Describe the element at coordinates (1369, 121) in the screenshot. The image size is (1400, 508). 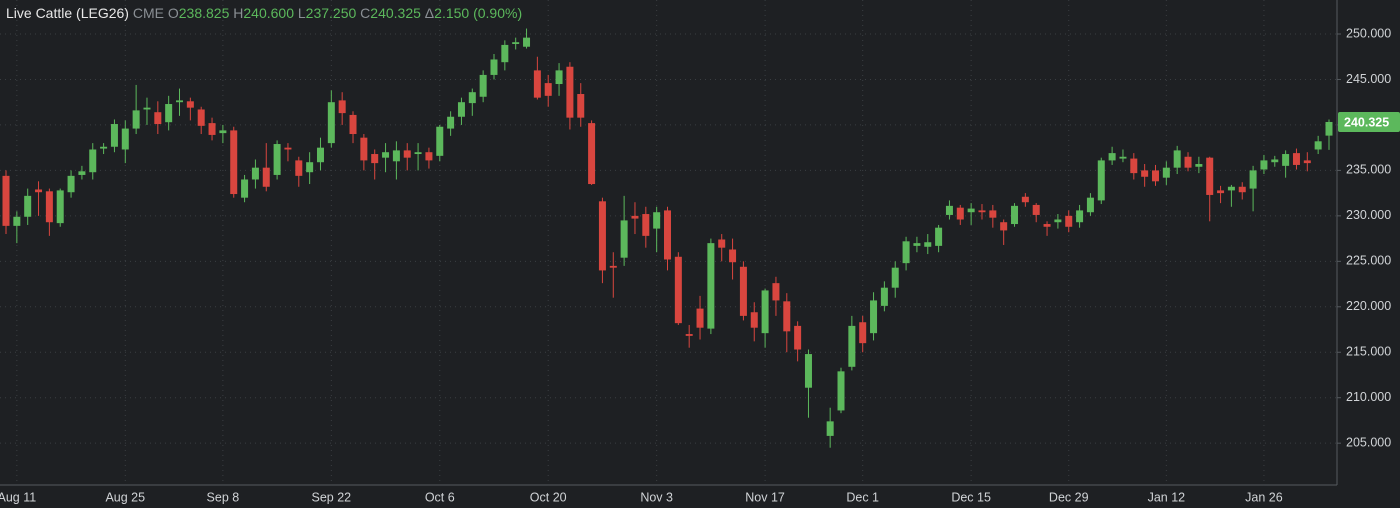
I see `last-price-box` at that location.